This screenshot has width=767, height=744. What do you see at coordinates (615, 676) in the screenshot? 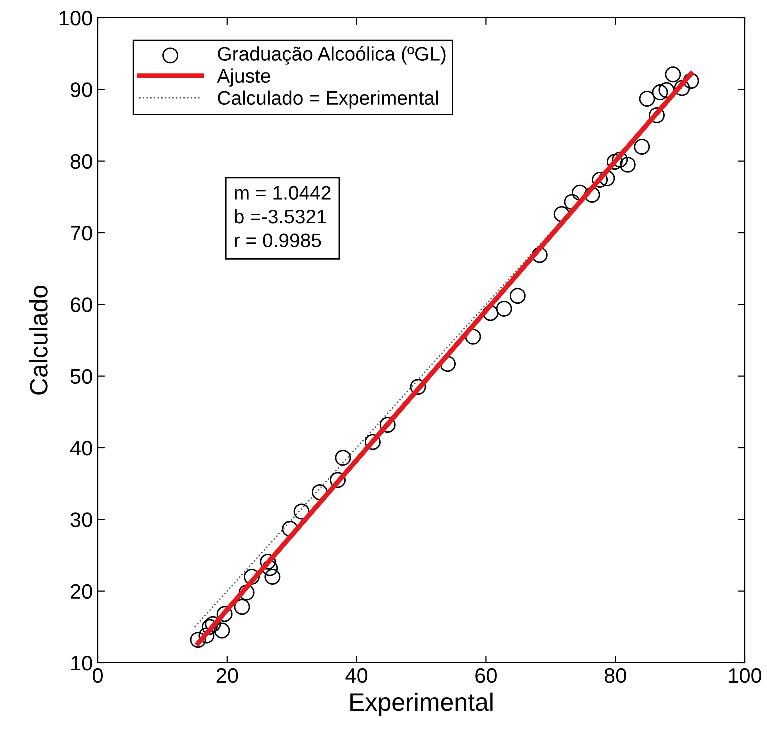
I see `x-tick-label: 80` at bounding box center [615, 676].